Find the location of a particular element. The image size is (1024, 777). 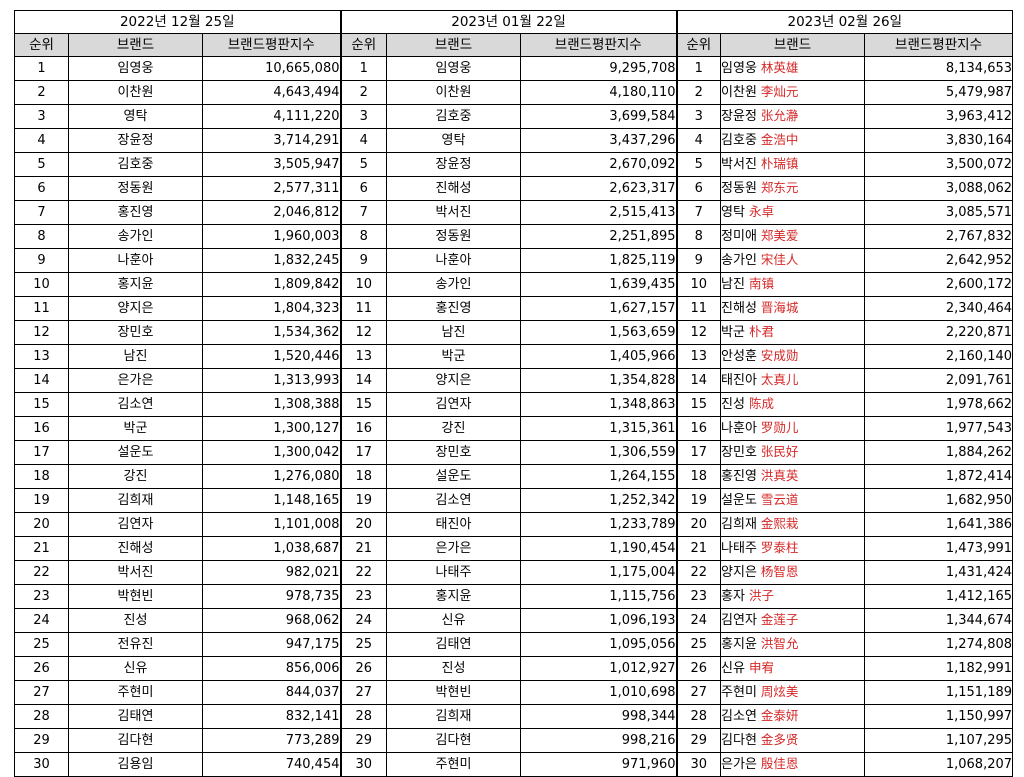

score-cell: 3,505,947 is located at coordinates (271, 164).